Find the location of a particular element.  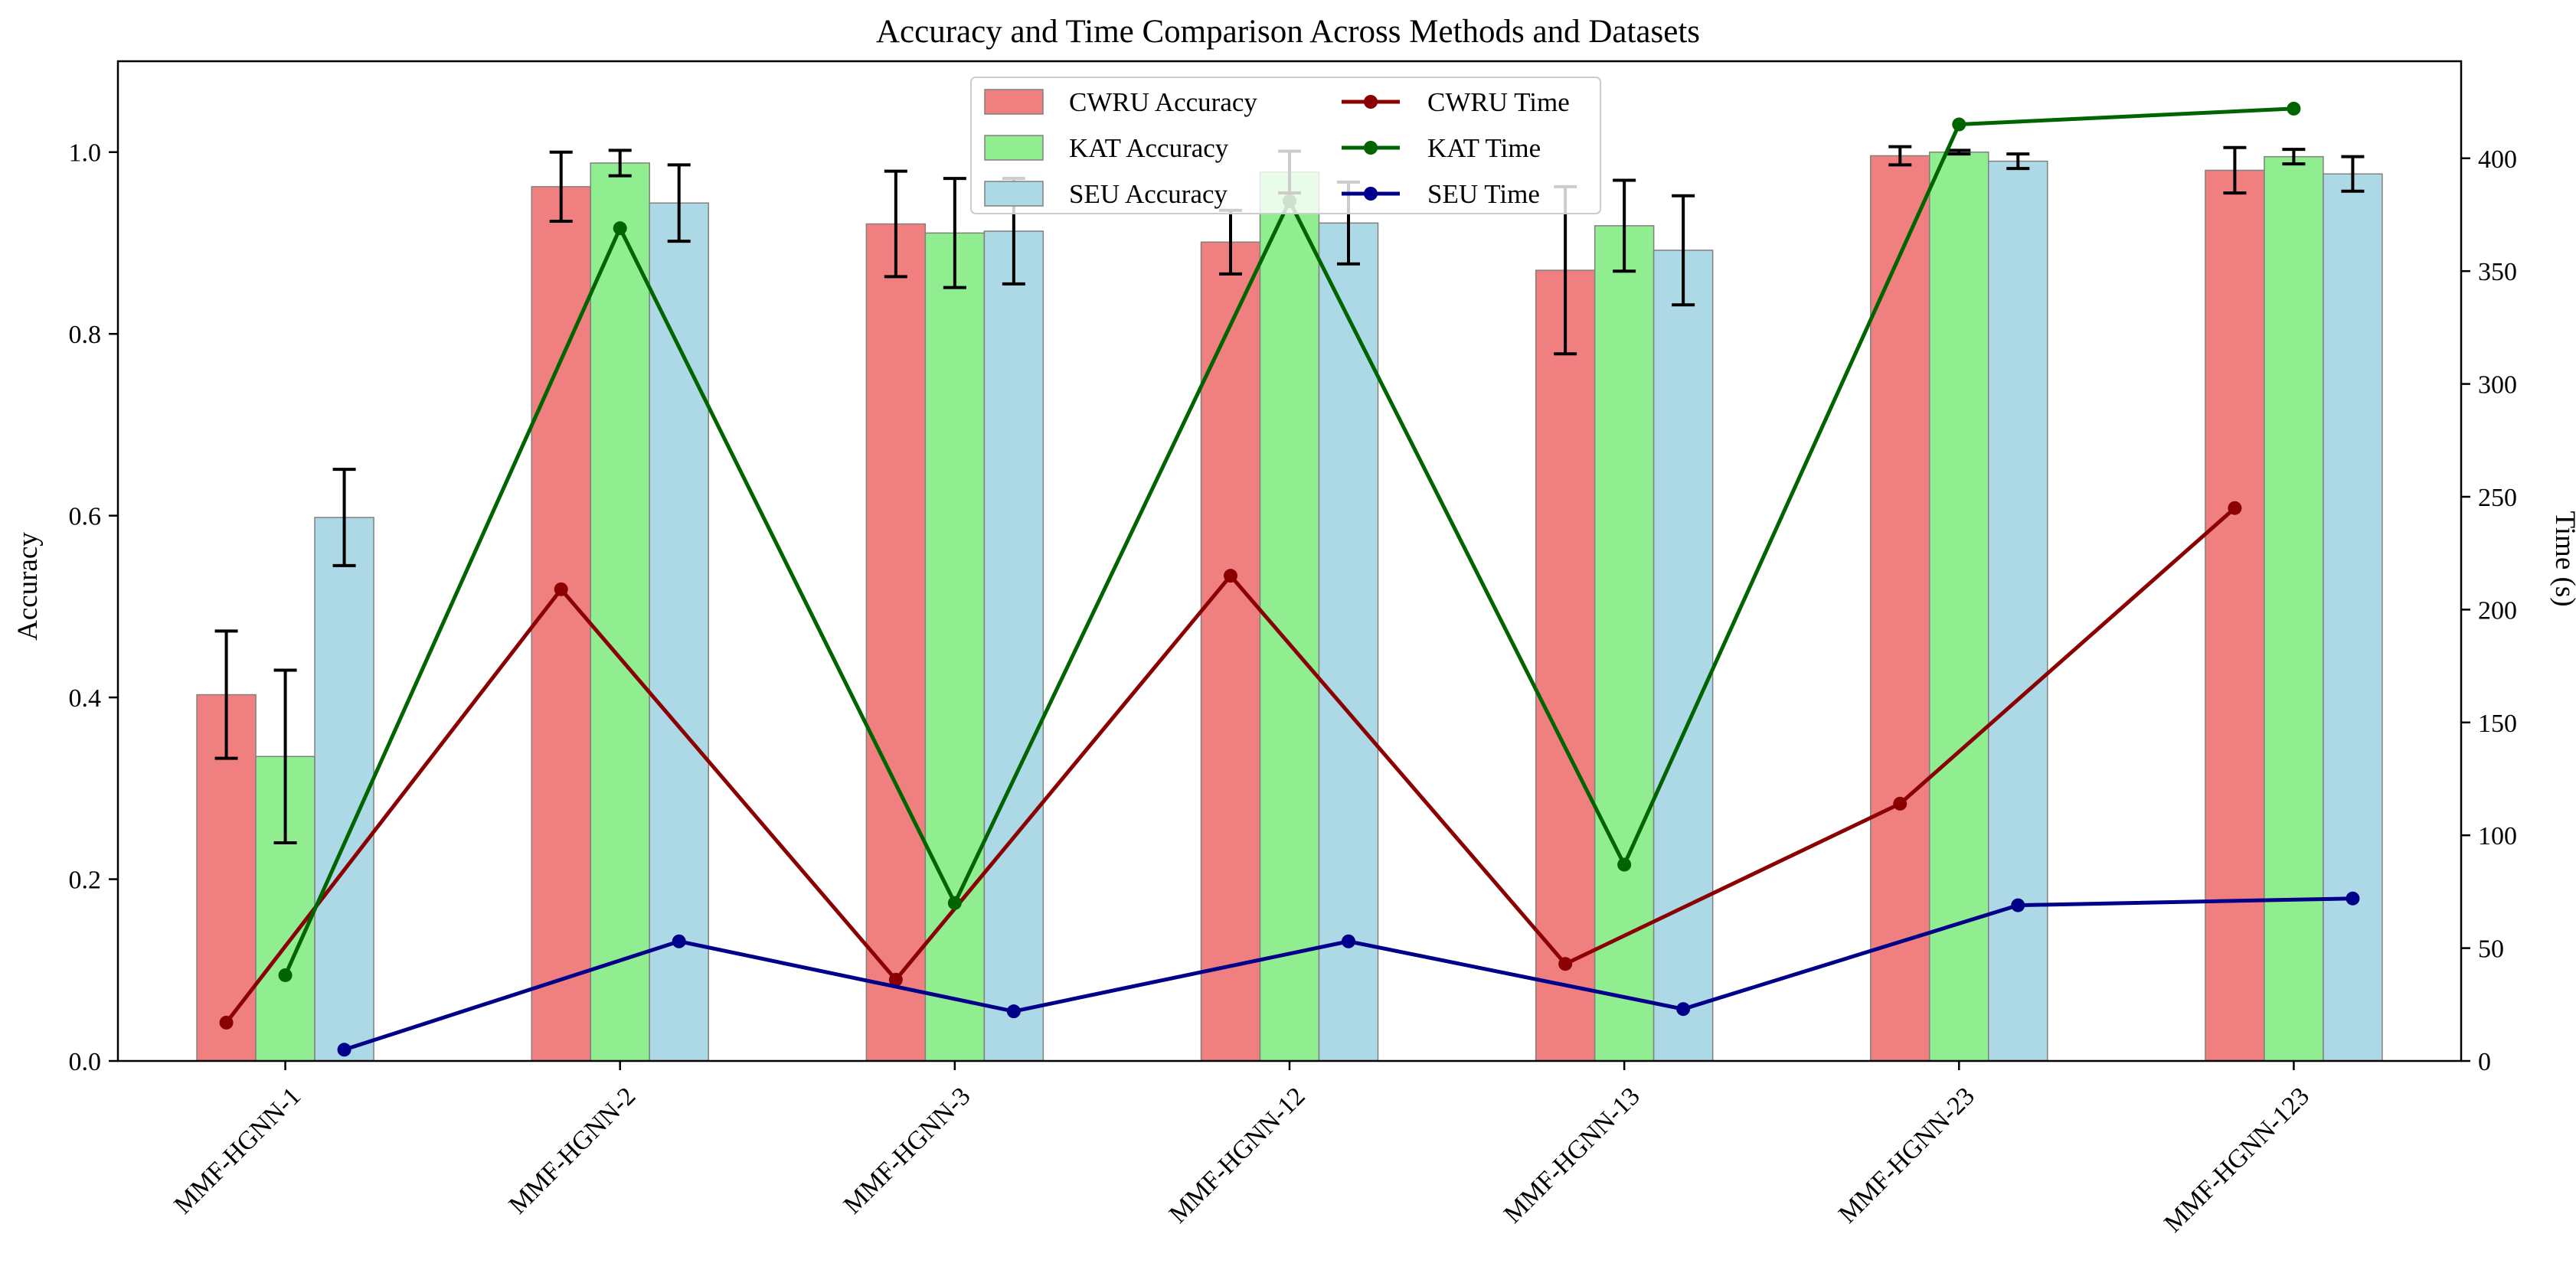

y2-axis-label: Time (s) is located at coordinates (2562, 559).